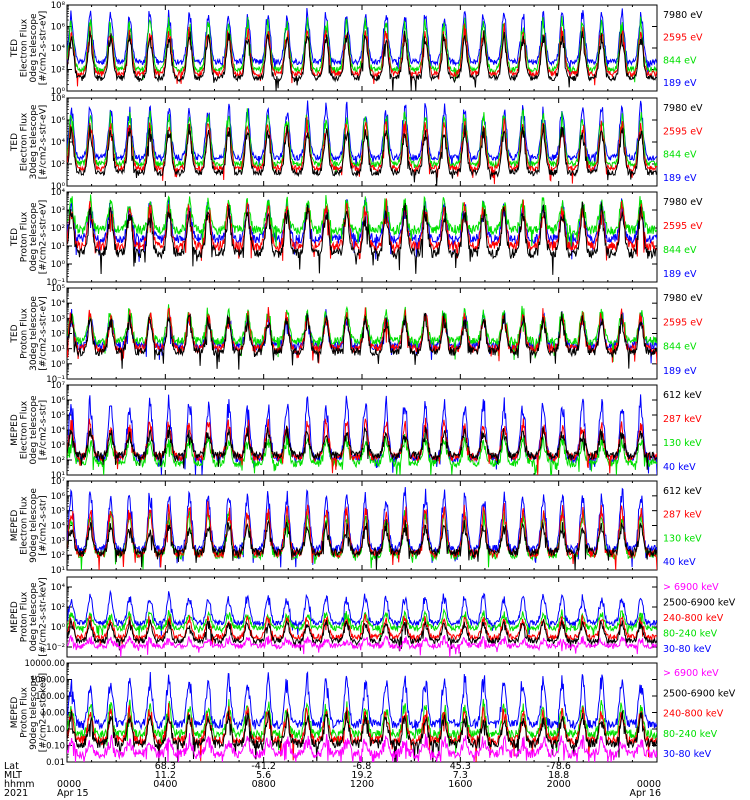 The height and width of the screenshot is (800, 750). What do you see at coordinates (47, 681) in the screenshot?
I see `y-tick-label: 1000.00` at bounding box center [47, 681].